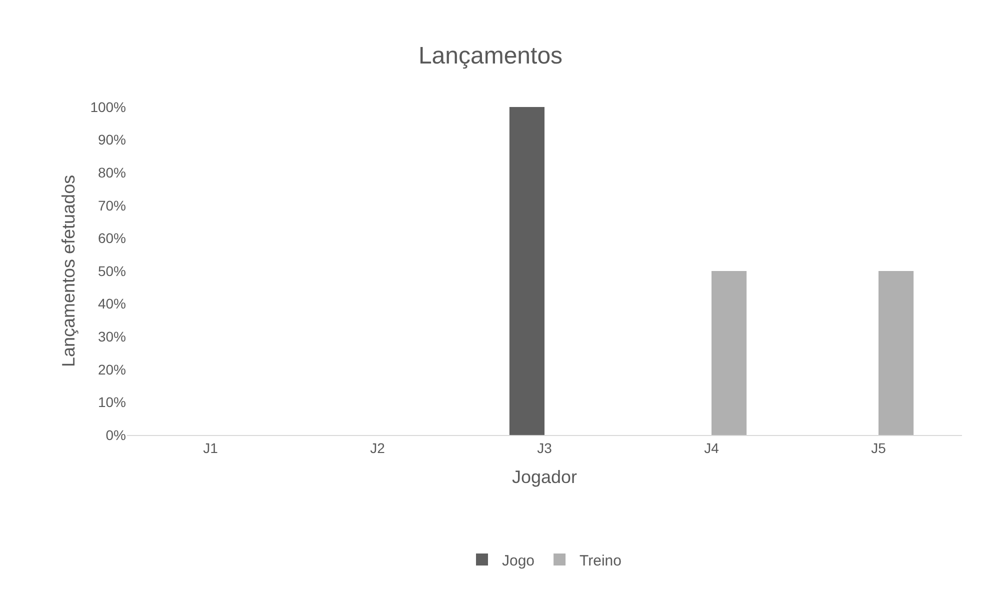  What do you see at coordinates (878, 448) in the screenshot?
I see `x-tick-label: J5` at bounding box center [878, 448].